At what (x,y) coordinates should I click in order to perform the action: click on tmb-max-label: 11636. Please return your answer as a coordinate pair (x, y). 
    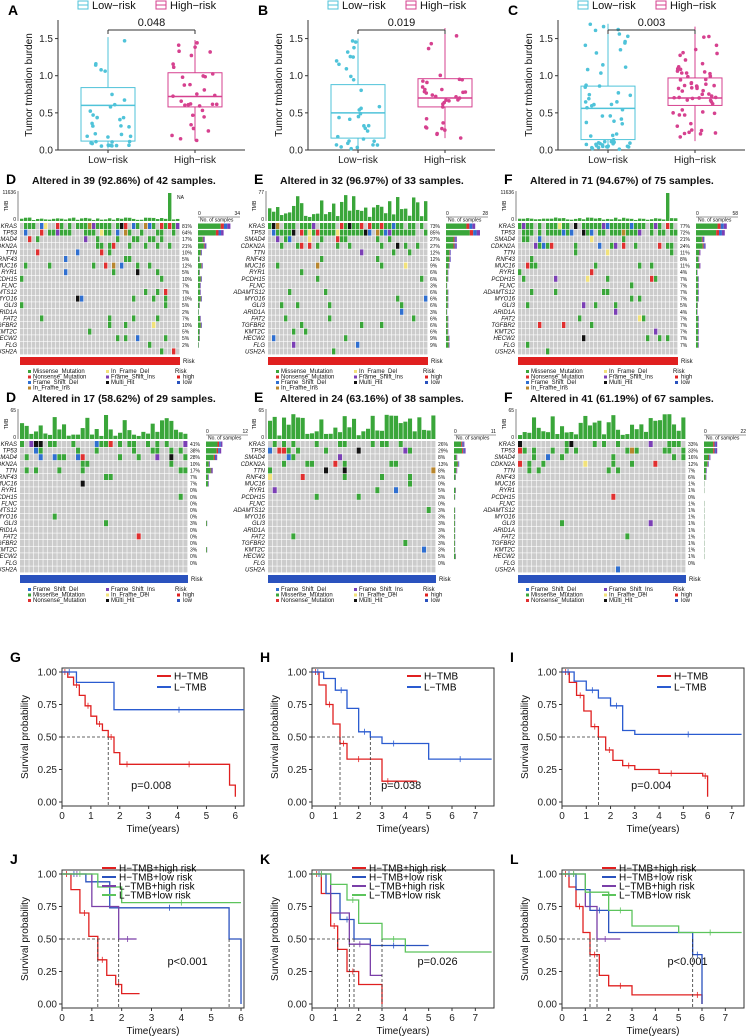
    Looking at the image, I should click on (9, 193).